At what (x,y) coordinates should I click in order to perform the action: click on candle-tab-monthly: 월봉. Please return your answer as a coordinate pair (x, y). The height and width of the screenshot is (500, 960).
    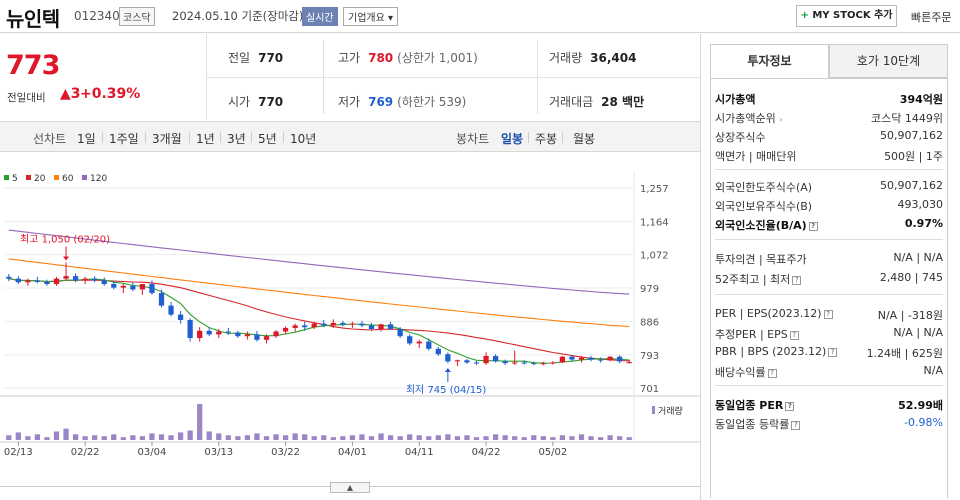
    Looking at the image, I should click on (584, 139).